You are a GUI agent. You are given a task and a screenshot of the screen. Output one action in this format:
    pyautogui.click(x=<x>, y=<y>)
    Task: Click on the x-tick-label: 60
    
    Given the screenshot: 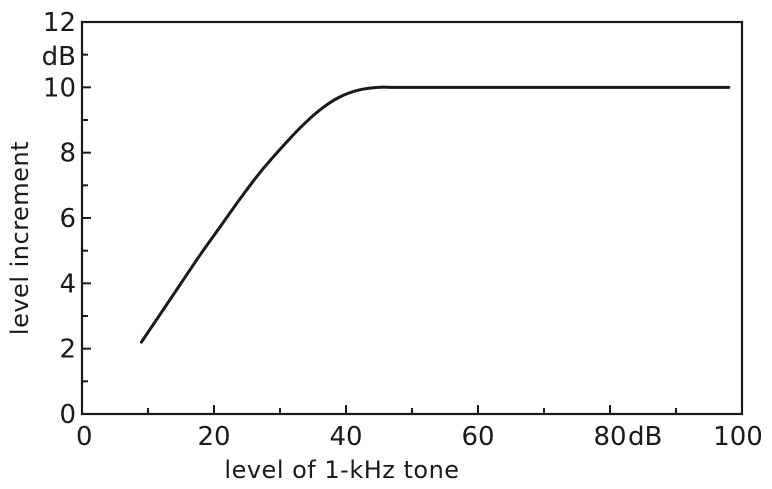 What is the action you would take?
    pyautogui.click(x=477, y=437)
    